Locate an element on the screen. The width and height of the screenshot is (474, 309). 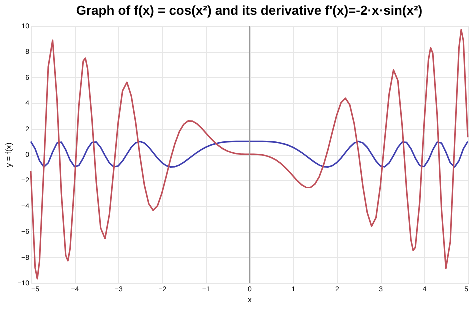
y-axis-title: y = f(x) is located at coordinates (9, 155).